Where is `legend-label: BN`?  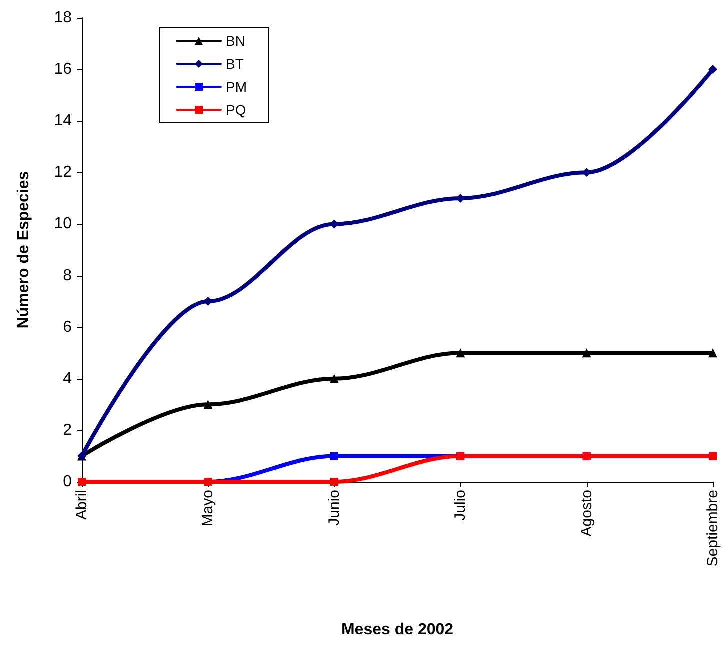 legend-label: BN is located at coordinates (236, 41).